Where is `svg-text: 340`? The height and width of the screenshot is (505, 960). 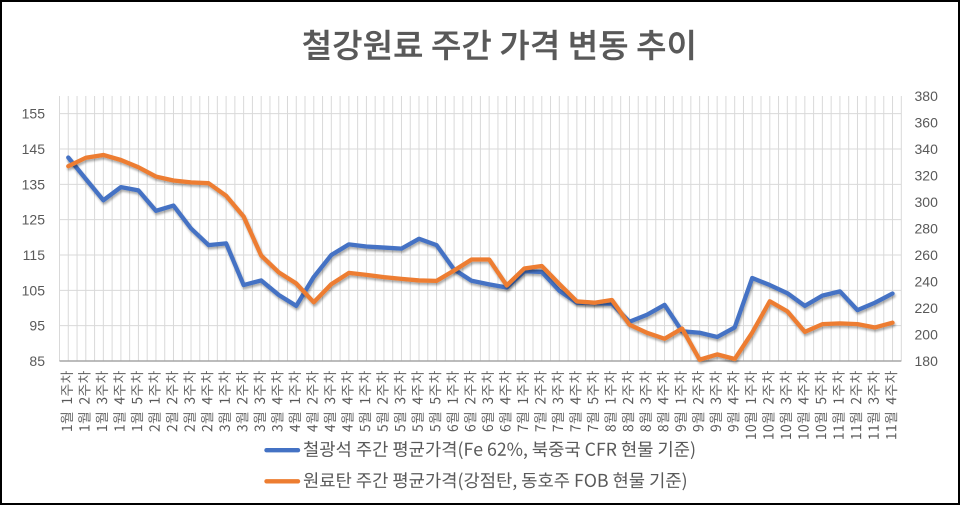 svg-text: 340 is located at coordinates (927, 149).